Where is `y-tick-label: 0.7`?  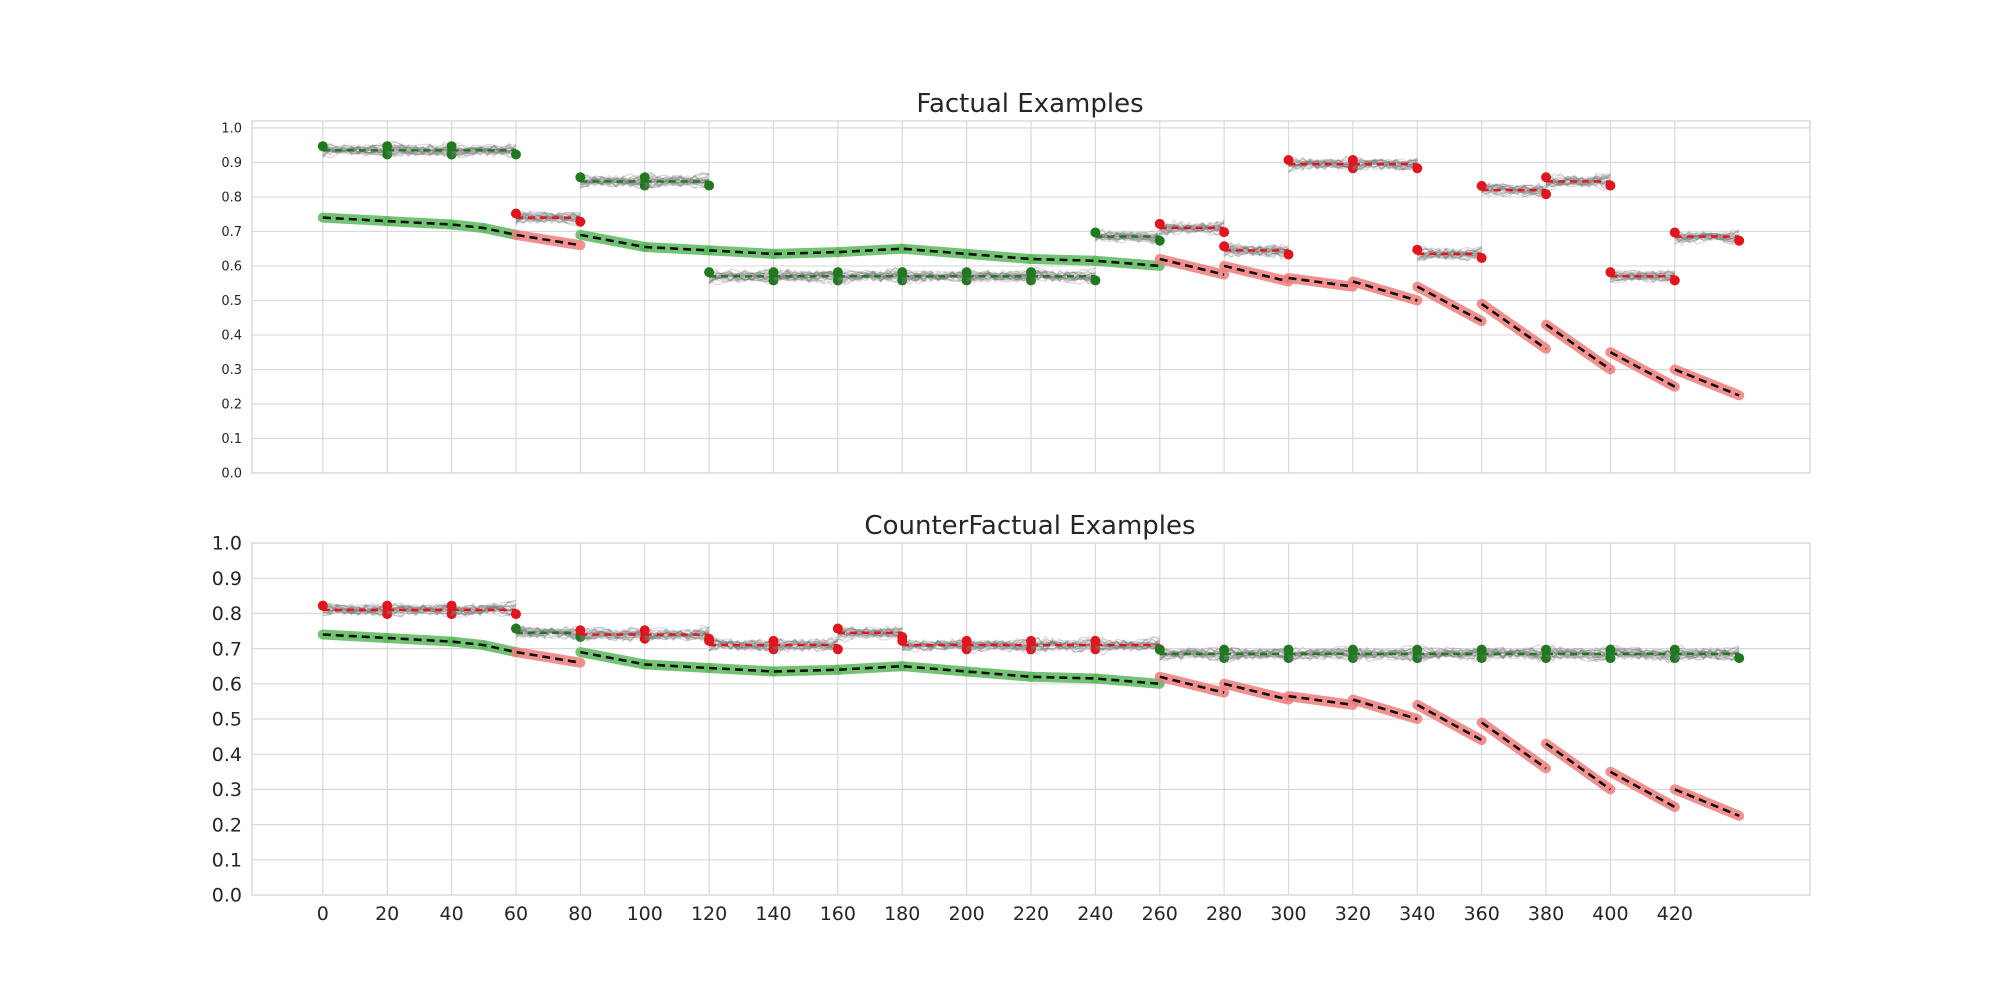
y-tick-label: 0.7 is located at coordinates (231, 232).